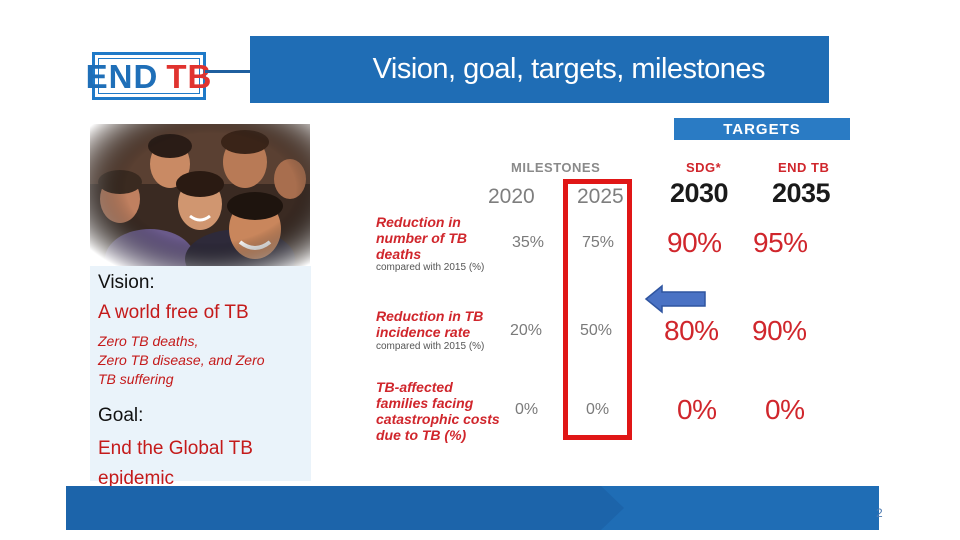 The image size is (960, 540). What do you see at coordinates (785, 409) in the screenshot?
I see `costs-2035: 0%` at bounding box center [785, 409].